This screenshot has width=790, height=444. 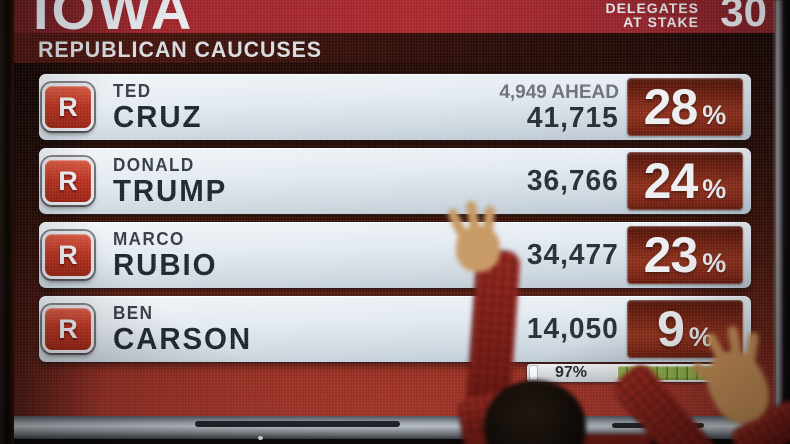 I want to click on candidate-last-name: TRUMP, so click(x=170, y=190).